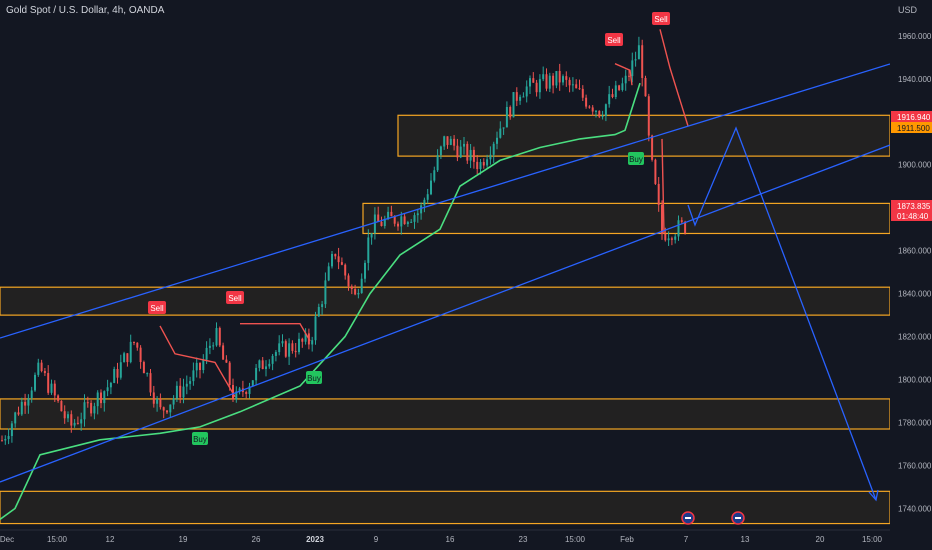 The height and width of the screenshot is (550, 932). What do you see at coordinates (713, 518) in the screenshot?
I see `event-markers` at bounding box center [713, 518].